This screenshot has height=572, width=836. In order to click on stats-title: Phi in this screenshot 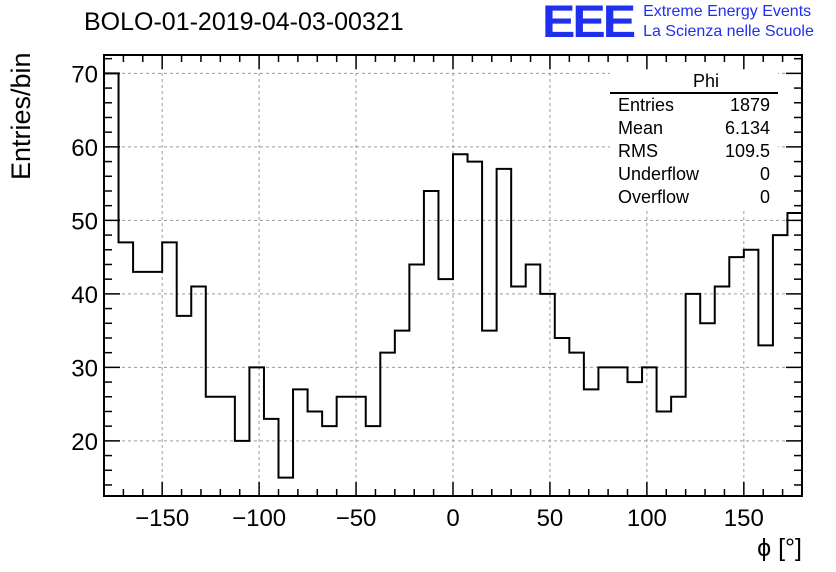, I will do `click(694, 82)`.